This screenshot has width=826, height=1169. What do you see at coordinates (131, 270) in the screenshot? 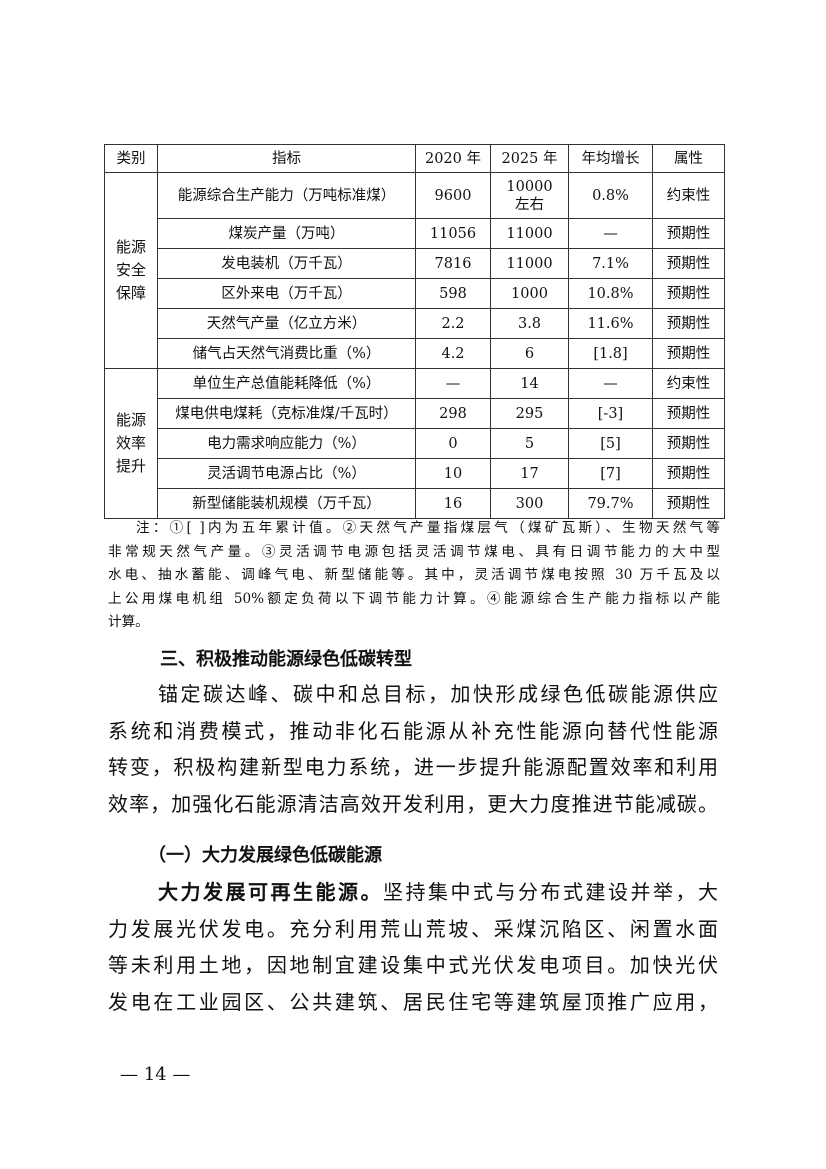
I see `category-cell: 能源 安全 保障` at bounding box center [131, 270].